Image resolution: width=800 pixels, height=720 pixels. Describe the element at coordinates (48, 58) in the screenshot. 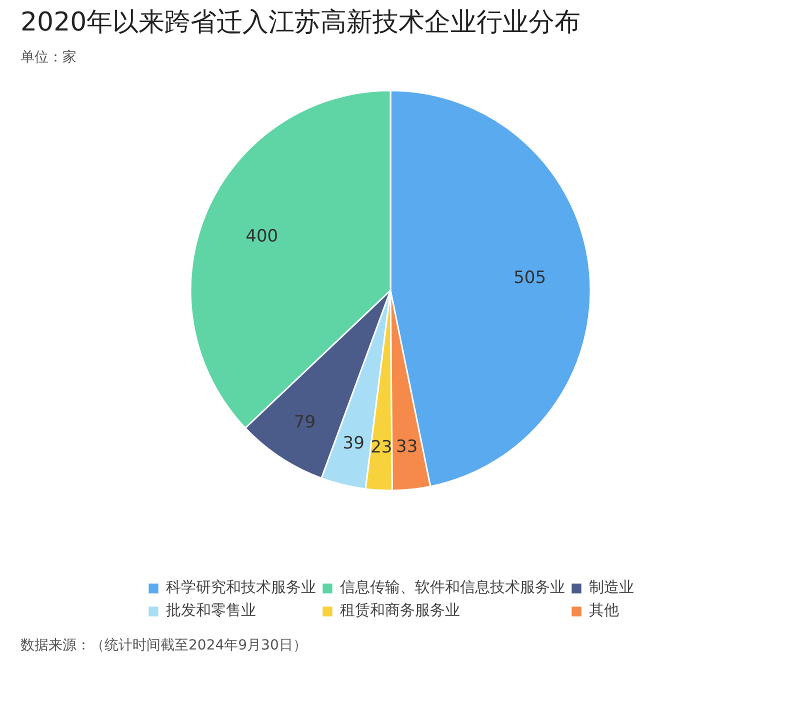

I see `chart-subtitle: 单位：家` at that location.